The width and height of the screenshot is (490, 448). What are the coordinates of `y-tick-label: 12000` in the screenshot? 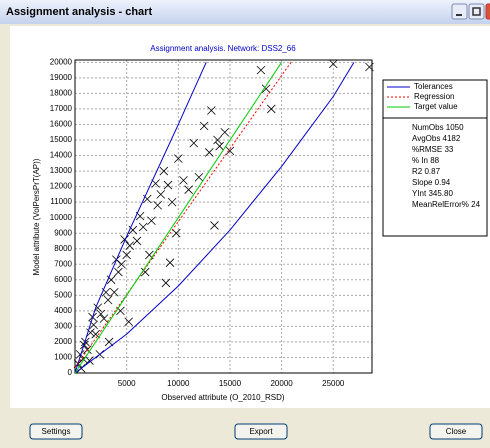 It's located at (61, 186).